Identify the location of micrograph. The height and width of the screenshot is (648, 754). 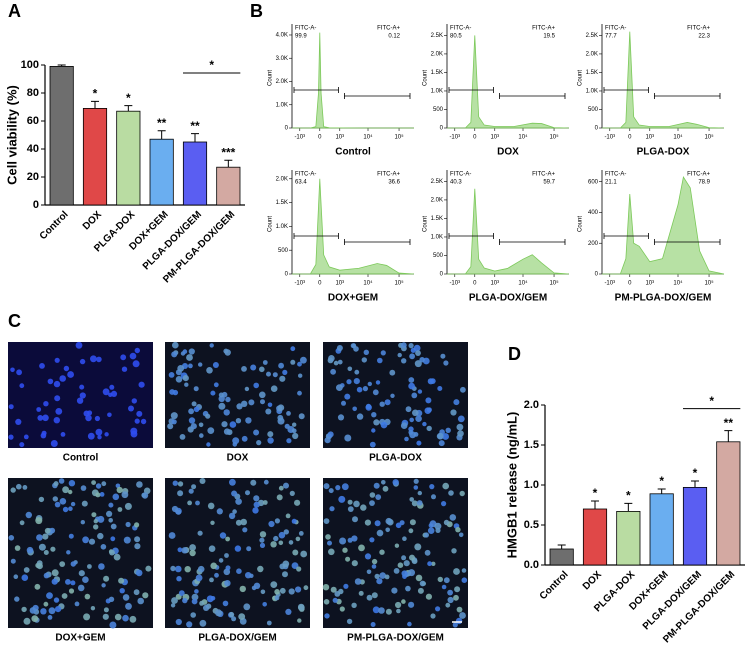
(237, 553).